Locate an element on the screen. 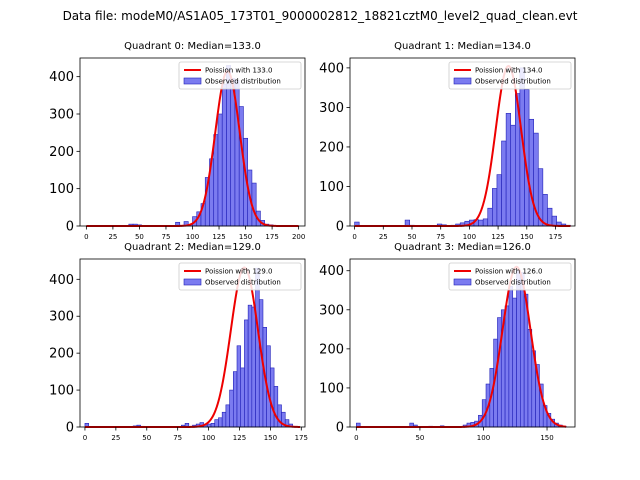 This screenshot has width=640, height=480. quadrant-2-legend: Poission with 129.0 Observed distribution is located at coordinates (240, 276).